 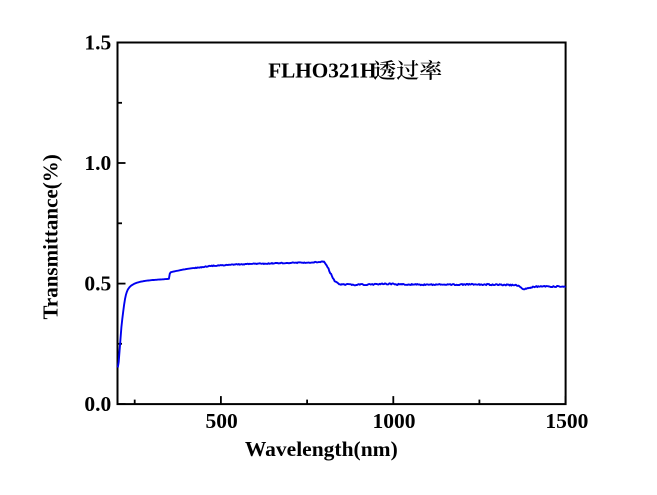 I want to click on svg-text: 0.5, so click(x=97, y=284).